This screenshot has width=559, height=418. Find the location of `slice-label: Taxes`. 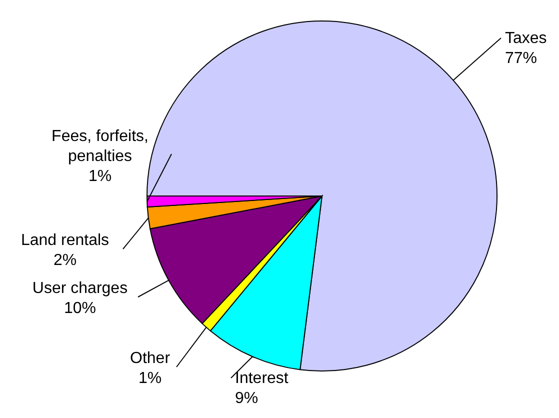

slice-label: Taxes is located at coordinates (526, 38).